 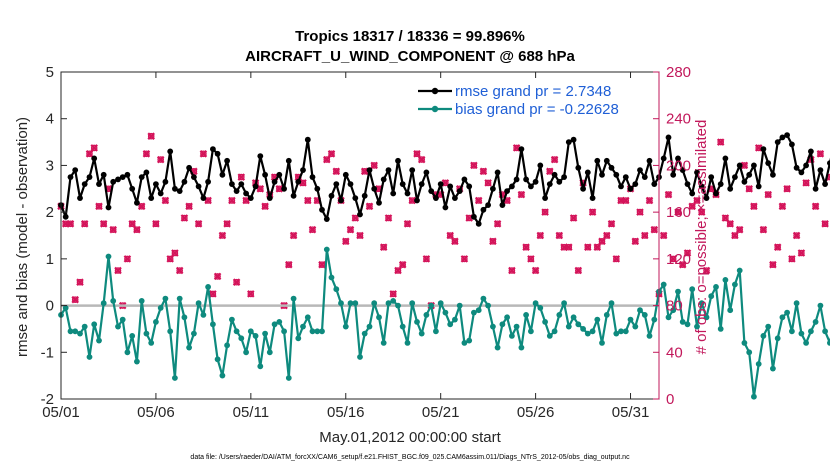 What do you see at coordinates (435, 109) in the screenshot?
I see `legend-swatch-marker` at bounding box center [435, 109].